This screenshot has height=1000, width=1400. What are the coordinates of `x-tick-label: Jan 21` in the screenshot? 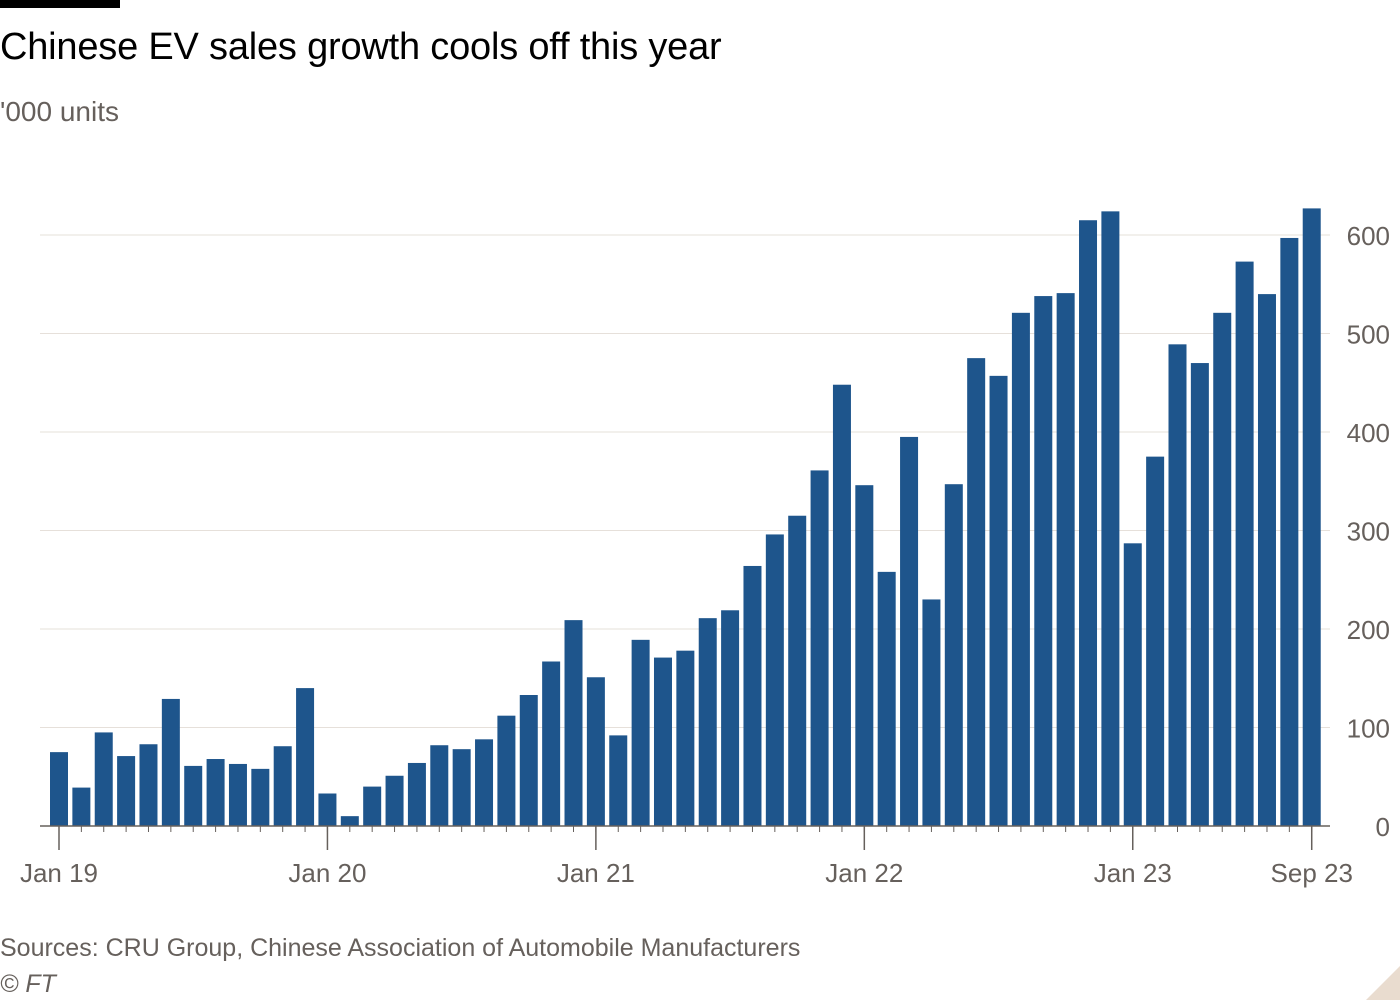 It's located at (596, 873).